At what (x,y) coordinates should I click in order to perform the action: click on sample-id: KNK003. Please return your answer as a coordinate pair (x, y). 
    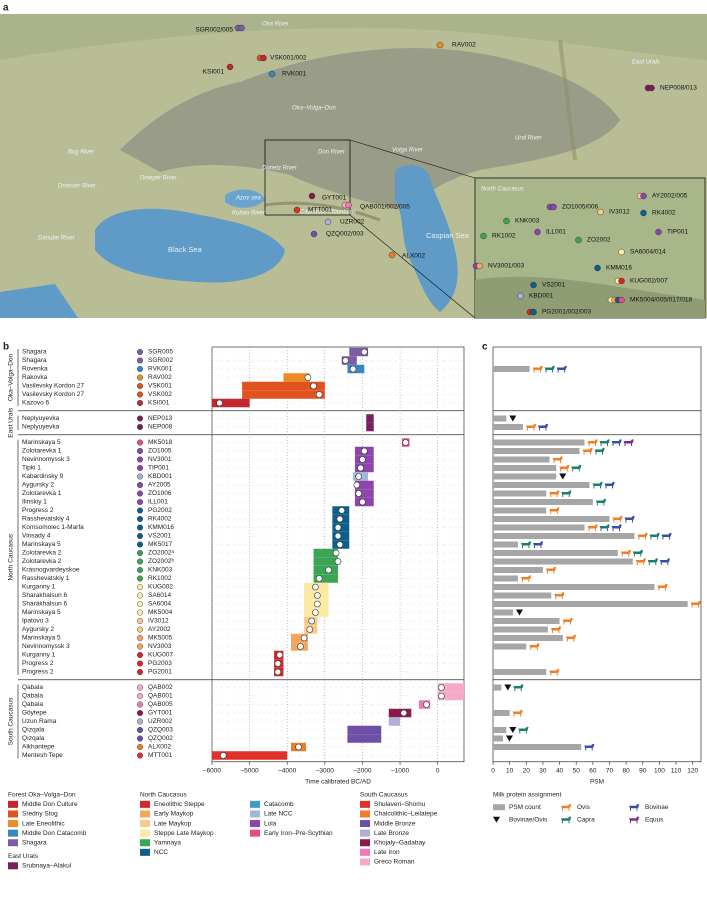
    Looking at the image, I should click on (160, 570).